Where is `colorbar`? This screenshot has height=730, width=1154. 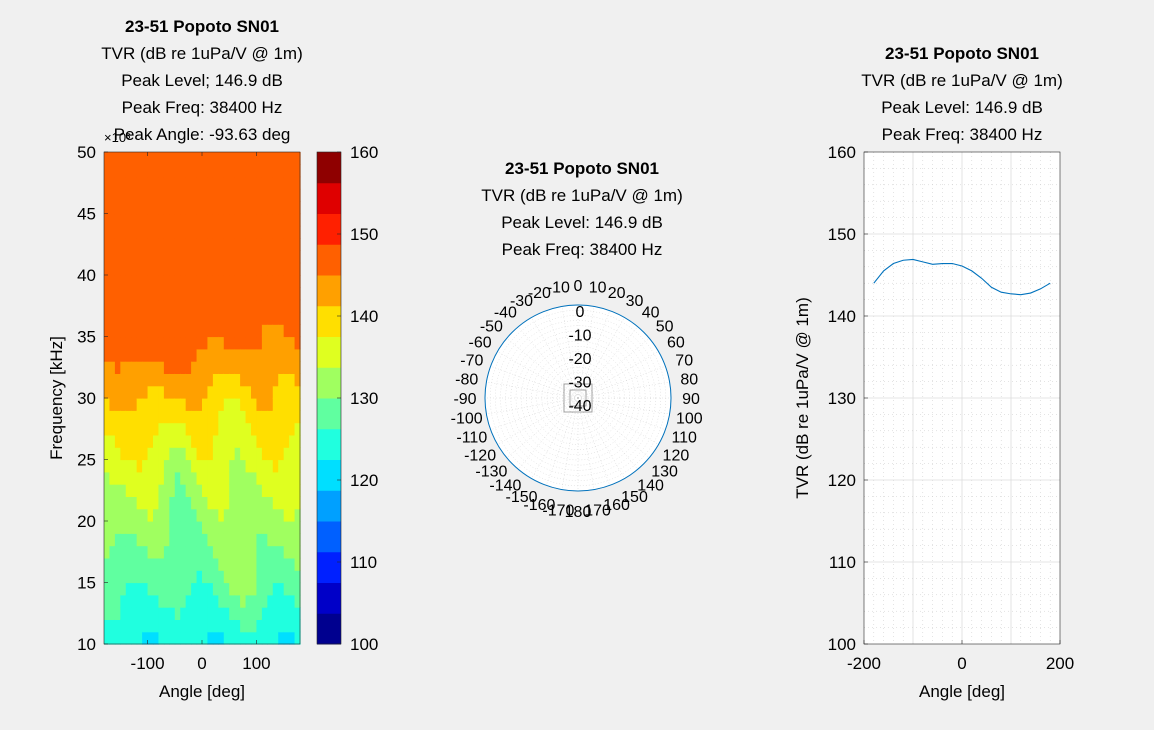 colorbar is located at coordinates (329, 398).